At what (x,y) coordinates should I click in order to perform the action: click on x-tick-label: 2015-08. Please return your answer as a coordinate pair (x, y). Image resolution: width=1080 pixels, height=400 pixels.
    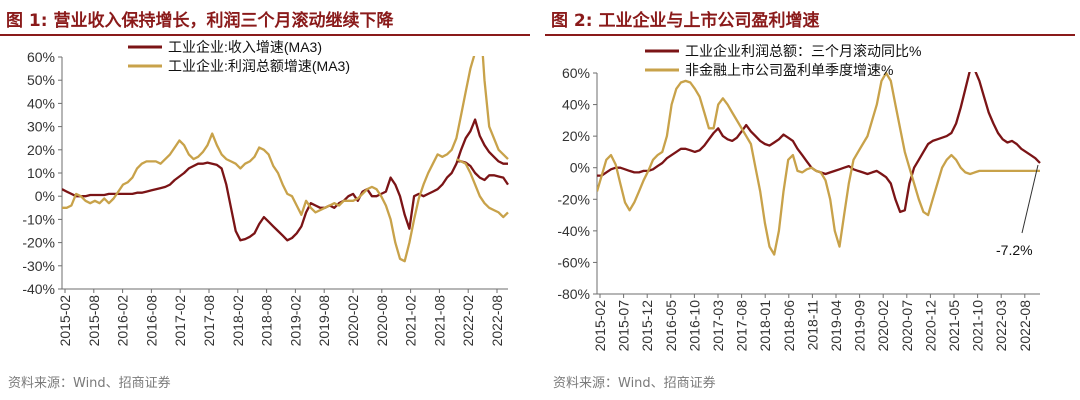
    Looking at the image, I should click on (94, 321).